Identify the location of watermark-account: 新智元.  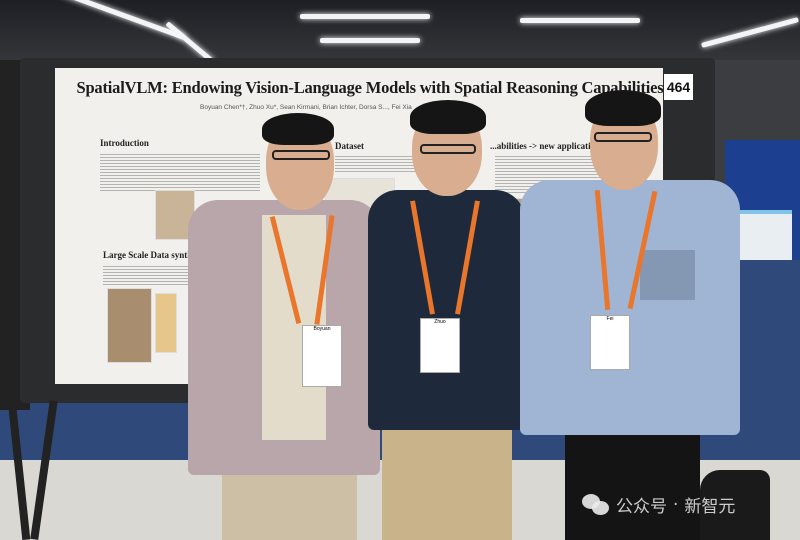
(710, 507).